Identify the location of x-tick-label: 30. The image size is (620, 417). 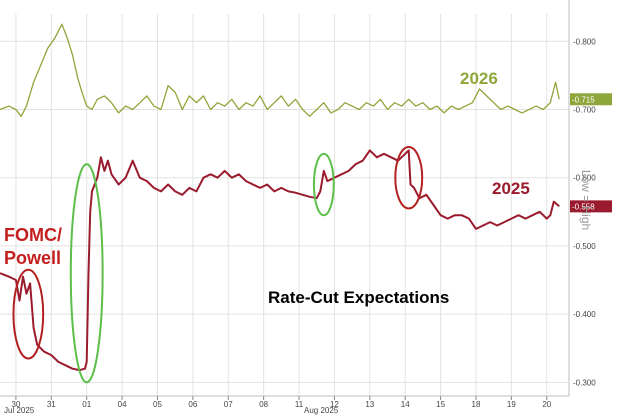
(15, 404).